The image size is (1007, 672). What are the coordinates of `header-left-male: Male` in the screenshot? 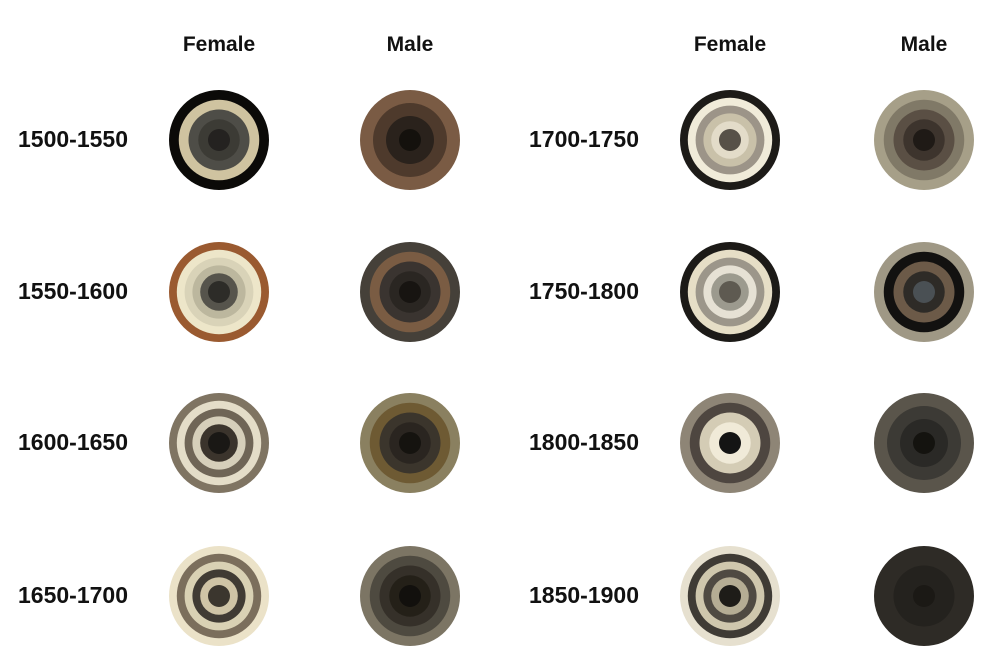 It's located at (410, 44).